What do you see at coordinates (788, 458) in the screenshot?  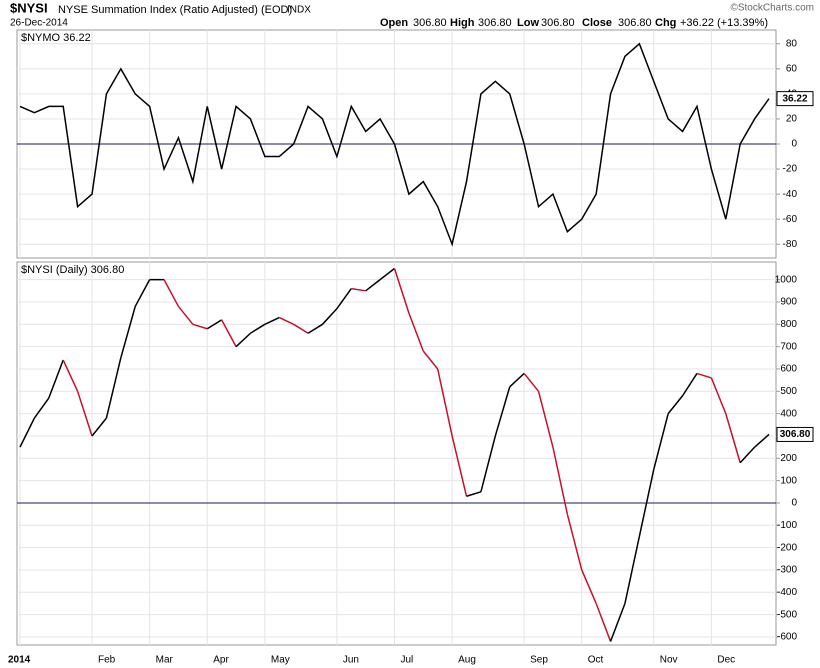 I see `y-tick-label: 200` at bounding box center [788, 458].